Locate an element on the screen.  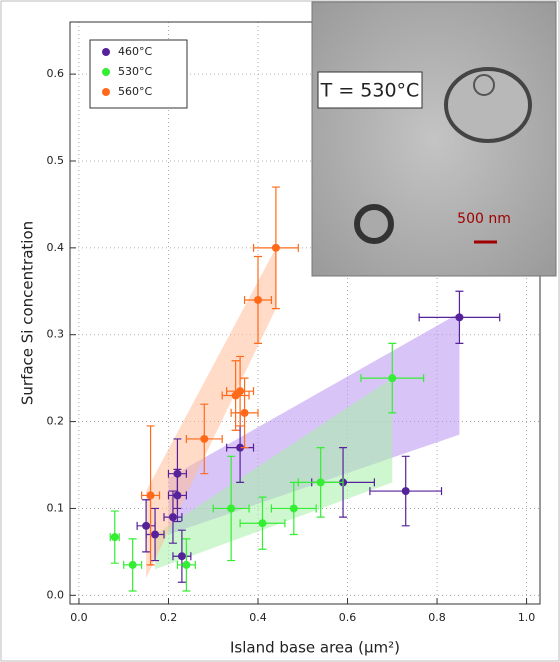
y-tick-label: 0.0 is located at coordinates (56, 594).